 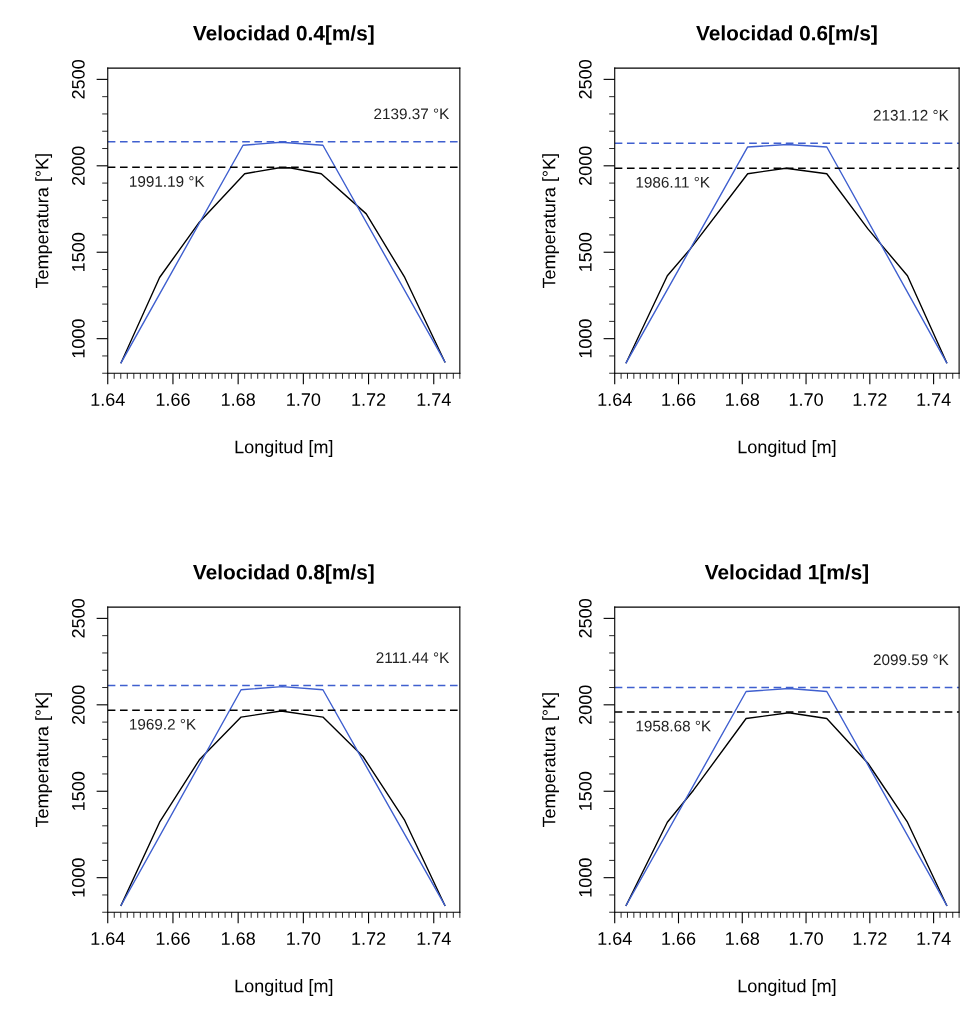 I want to click on chart-title: Velocidad 1[m/s], so click(x=786, y=574).